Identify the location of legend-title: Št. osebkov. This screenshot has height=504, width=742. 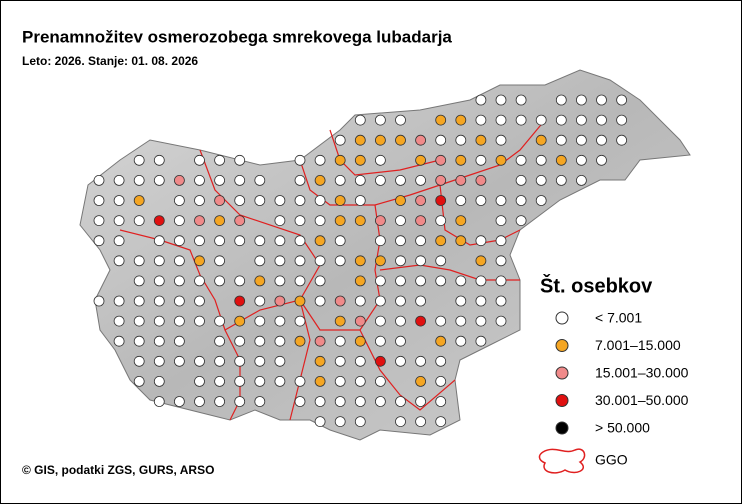
(596, 285).